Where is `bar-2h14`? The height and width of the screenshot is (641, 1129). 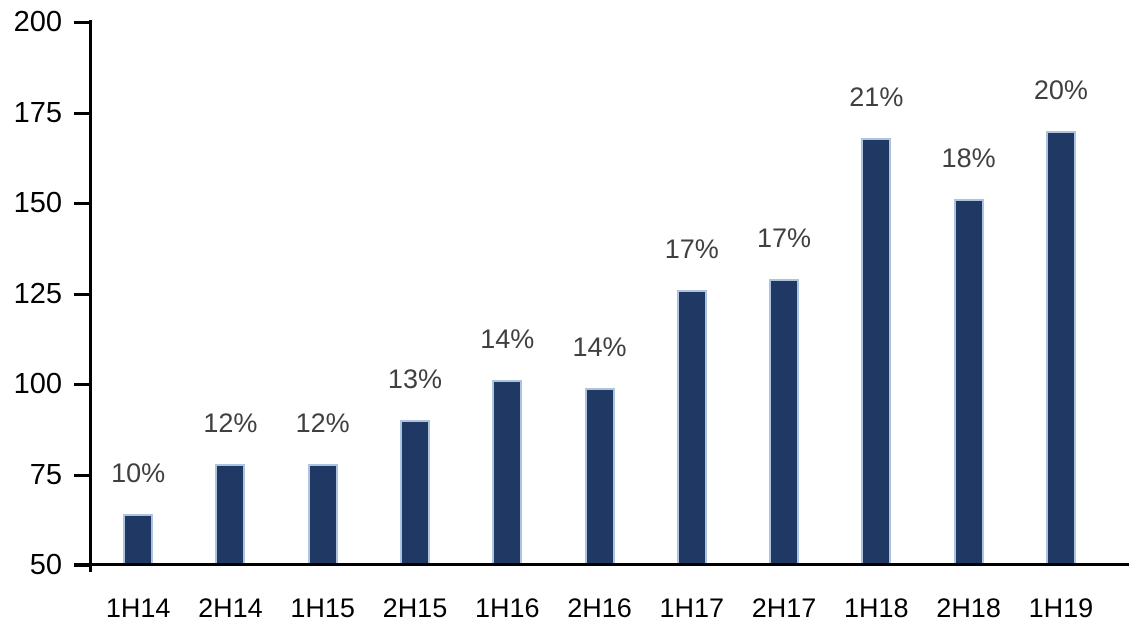 bar-2h14 is located at coordinates (230, 514).